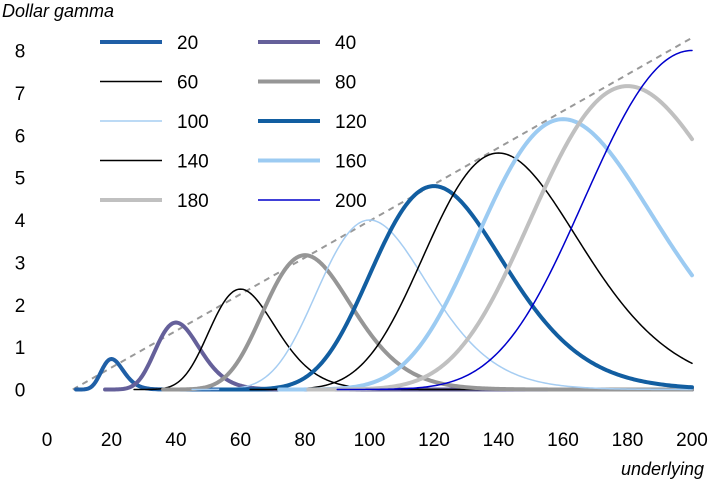 The height and width of the screenshot is (485, 717). I want to click on y-tick-label: 7, so click(20, 94).